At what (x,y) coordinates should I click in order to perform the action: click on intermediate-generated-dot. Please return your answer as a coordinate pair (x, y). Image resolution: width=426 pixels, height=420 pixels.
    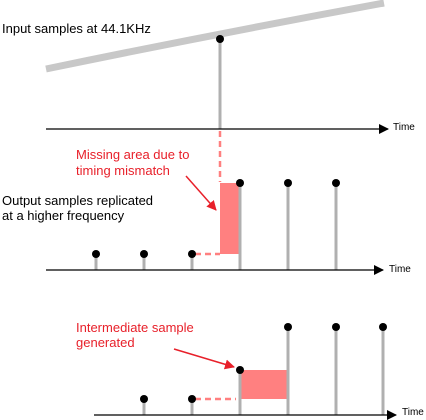
    Looking at the image, I should click on (240, 370).